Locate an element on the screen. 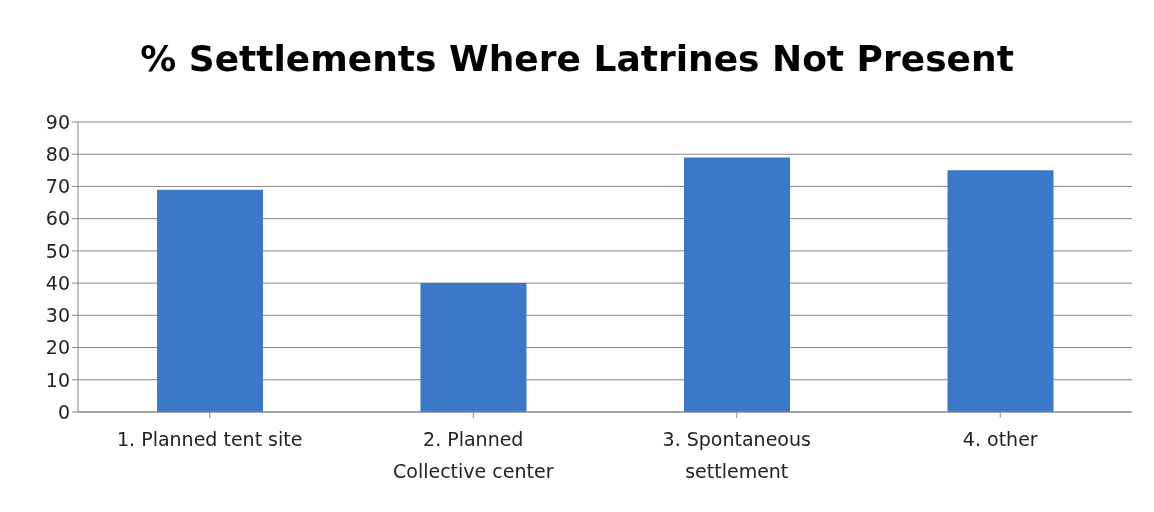 Image resolution: width=1154 pixels, height=512 pixels. y-tick-label: 30 is located at coordinates (57, 315).